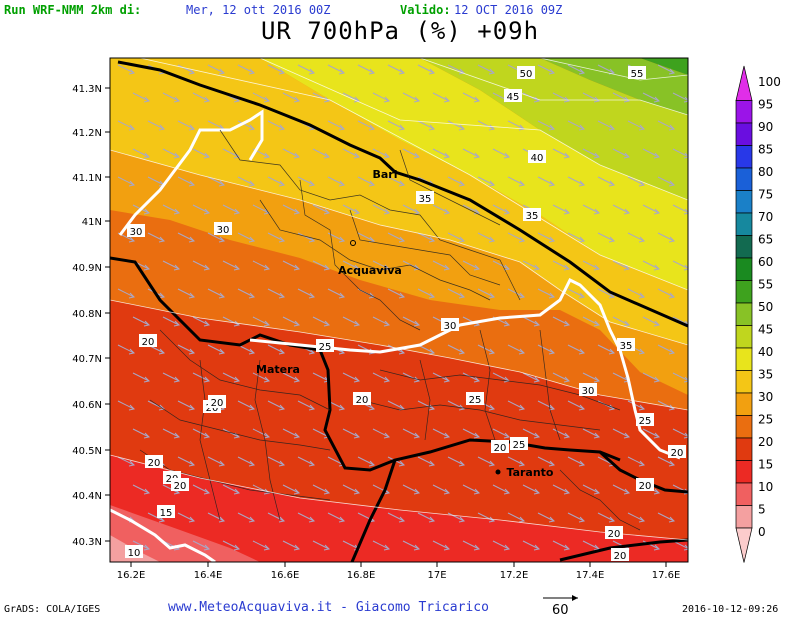 The height and width of the screenshot is (618, 800). What do you see at coordinates (285, 575) in the screenshot?
I see `lon-tick-label: 16.6E` at bounding box center [285, 575].